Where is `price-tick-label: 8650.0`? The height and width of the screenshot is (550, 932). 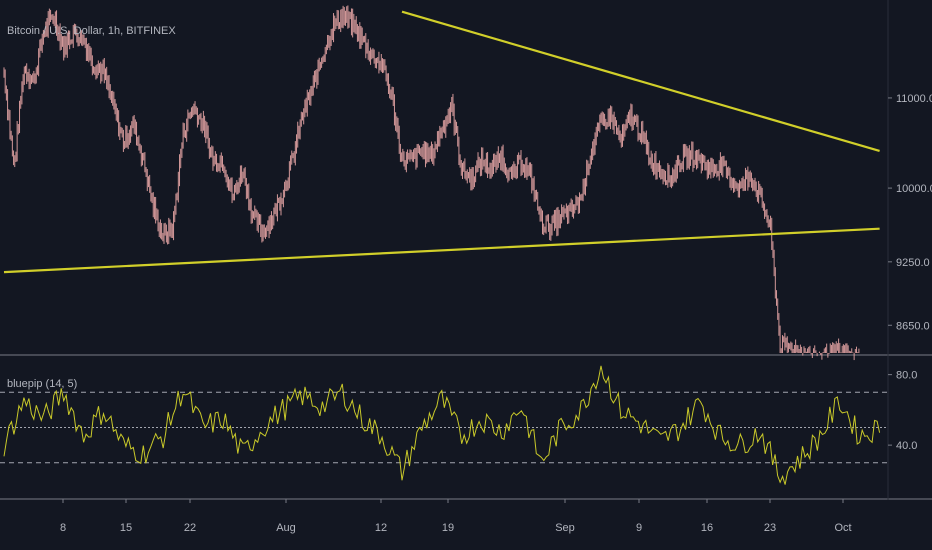 price-tick-label: 8650.0 is located at coordinates (913, 326).